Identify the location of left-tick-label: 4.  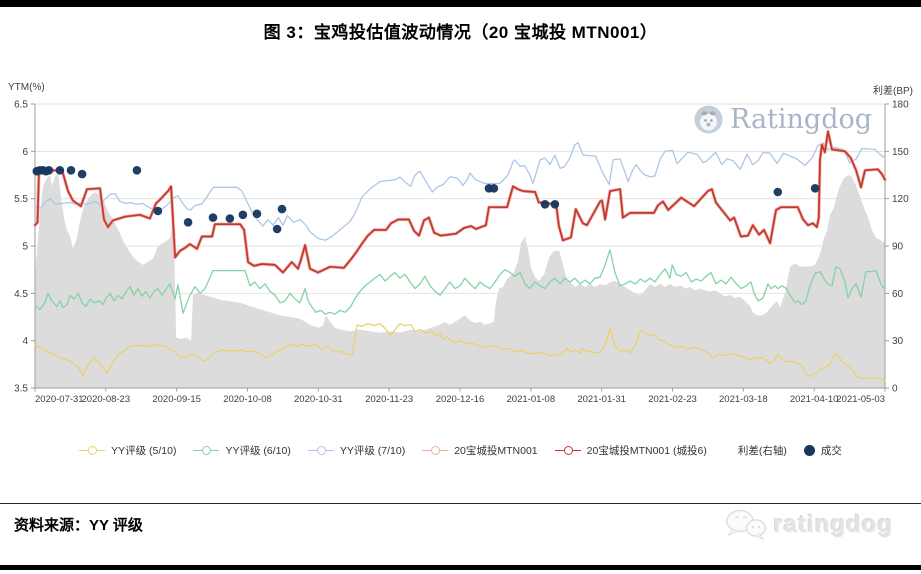
(25, 341).